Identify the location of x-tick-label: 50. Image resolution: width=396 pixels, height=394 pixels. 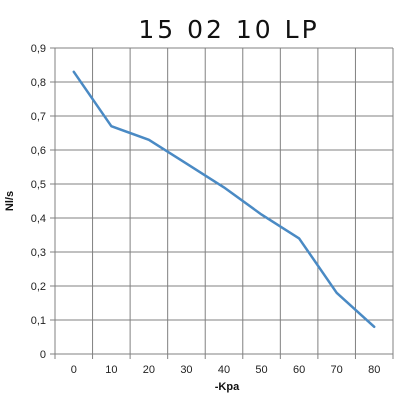
(261, 370).